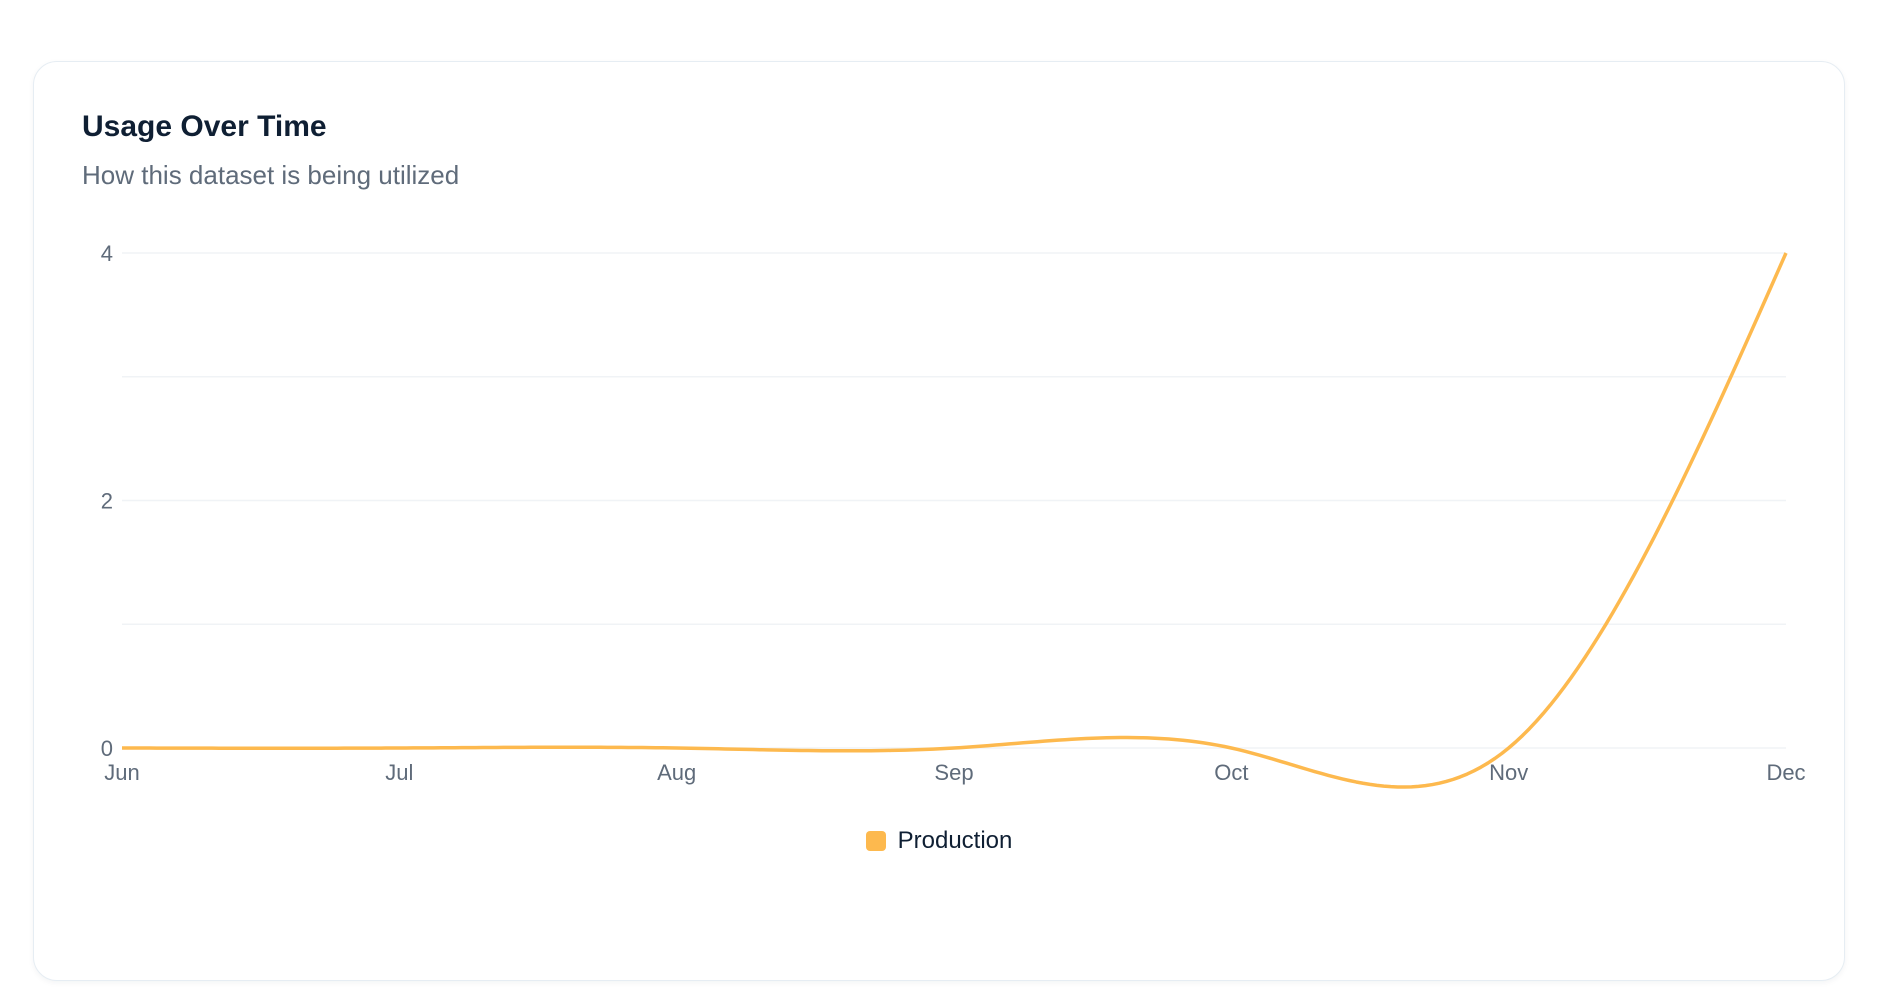 This screenshot has width=1878, height=1006. I want to click on legend-label-production: Production, so click(955, 840).